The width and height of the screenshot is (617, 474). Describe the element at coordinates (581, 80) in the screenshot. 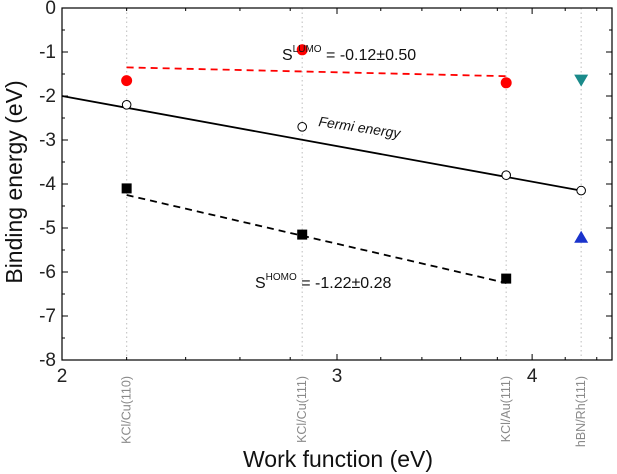

I see `hbn-lumo-point` at that location.